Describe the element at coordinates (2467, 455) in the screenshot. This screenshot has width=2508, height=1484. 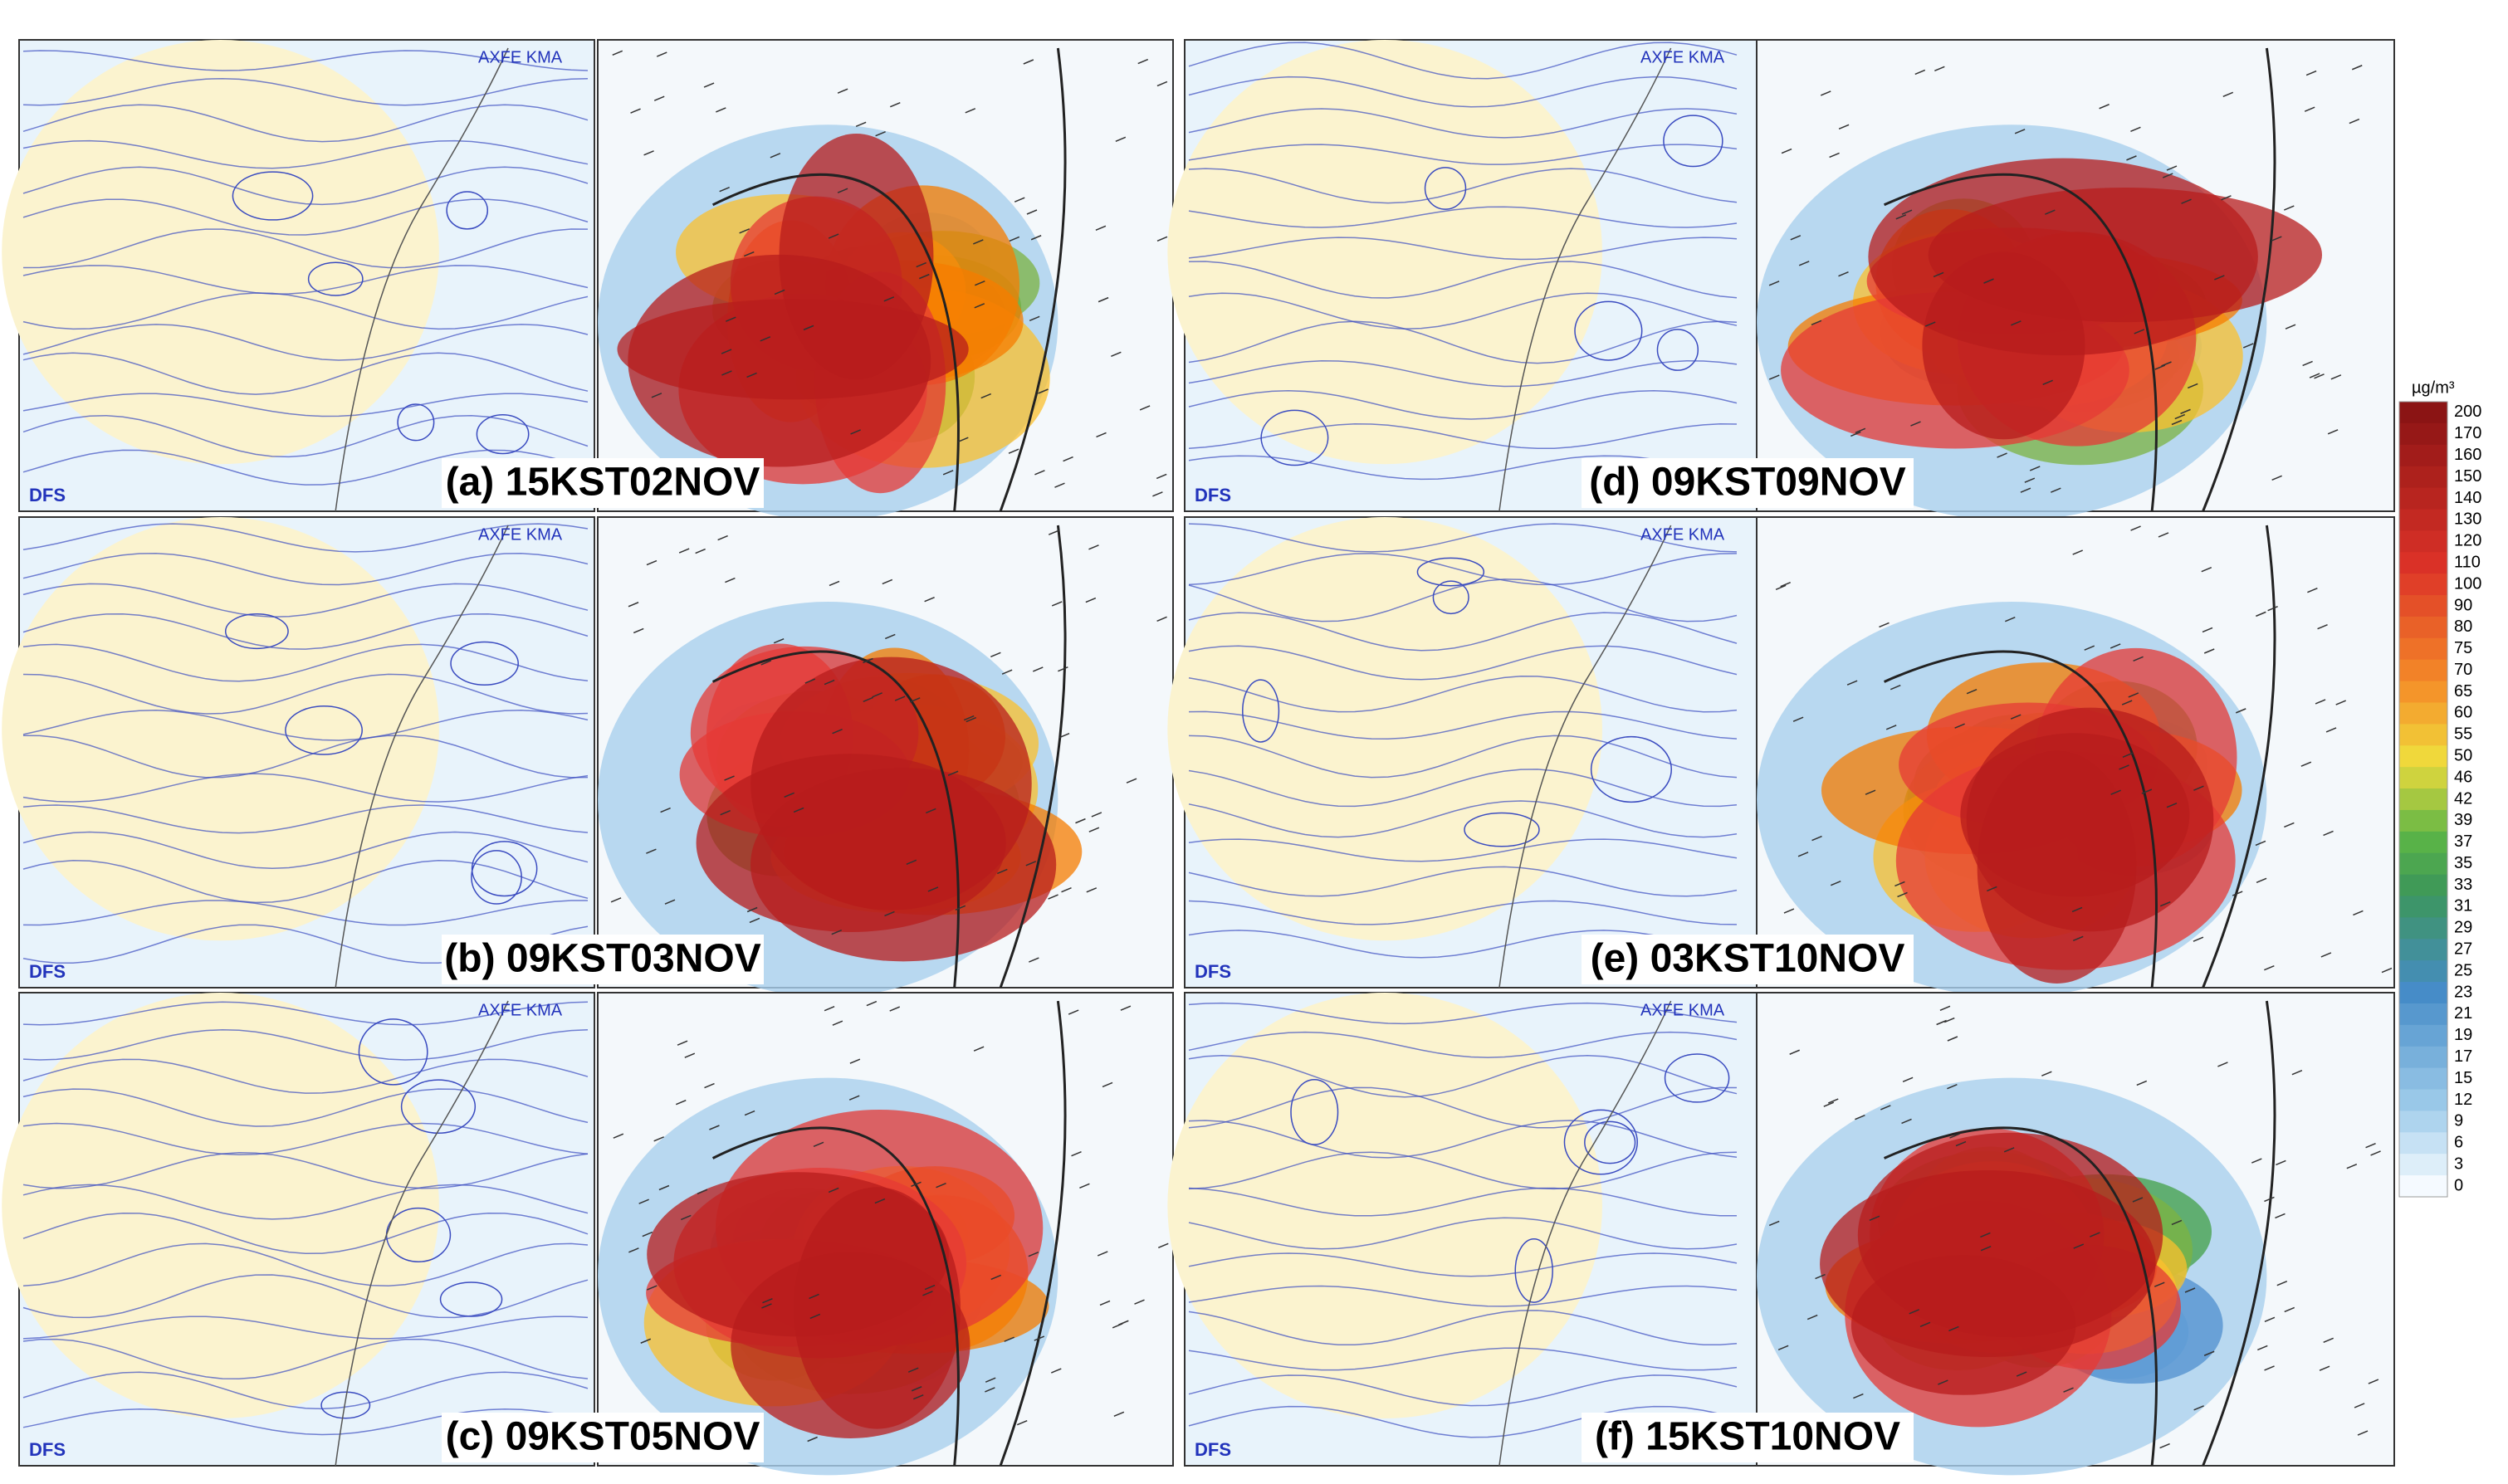
I see `colorbar-tick-label: 160` at that location.